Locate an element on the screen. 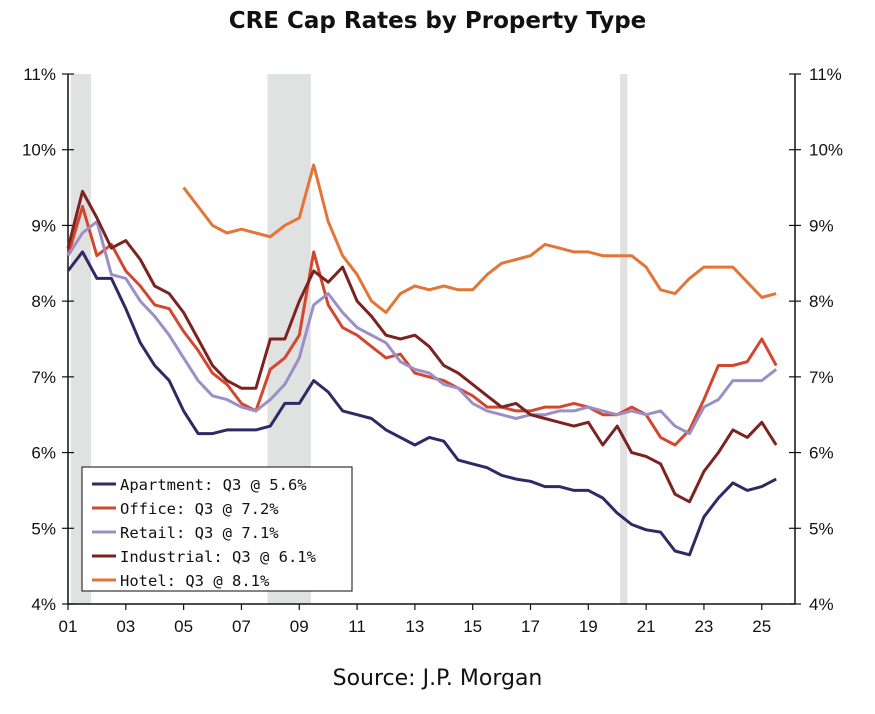 The image size is (875, 714). x-tick-label: 05 is located at coordinates (183, 626).